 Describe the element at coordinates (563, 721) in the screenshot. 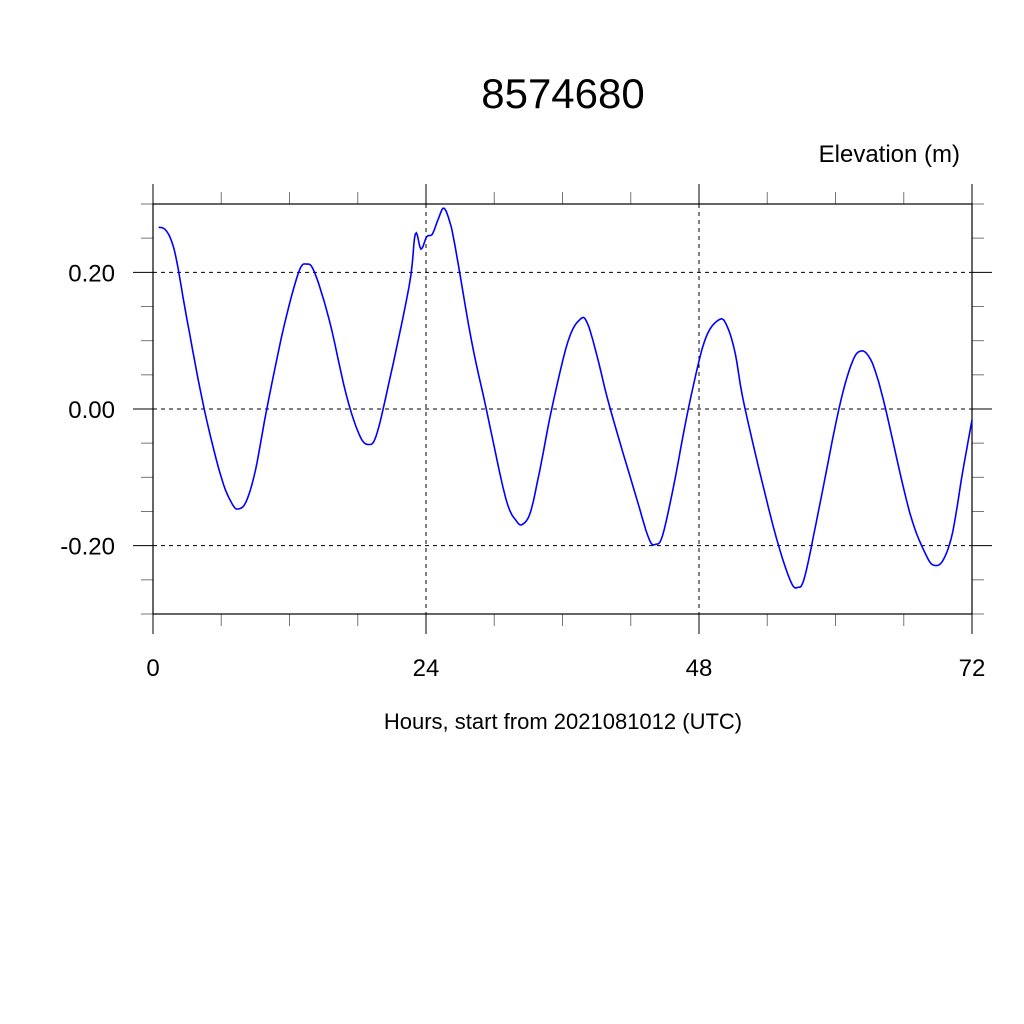

I see `x-axis-label: Hours, start from 2021081012 (UTC)` at that location.